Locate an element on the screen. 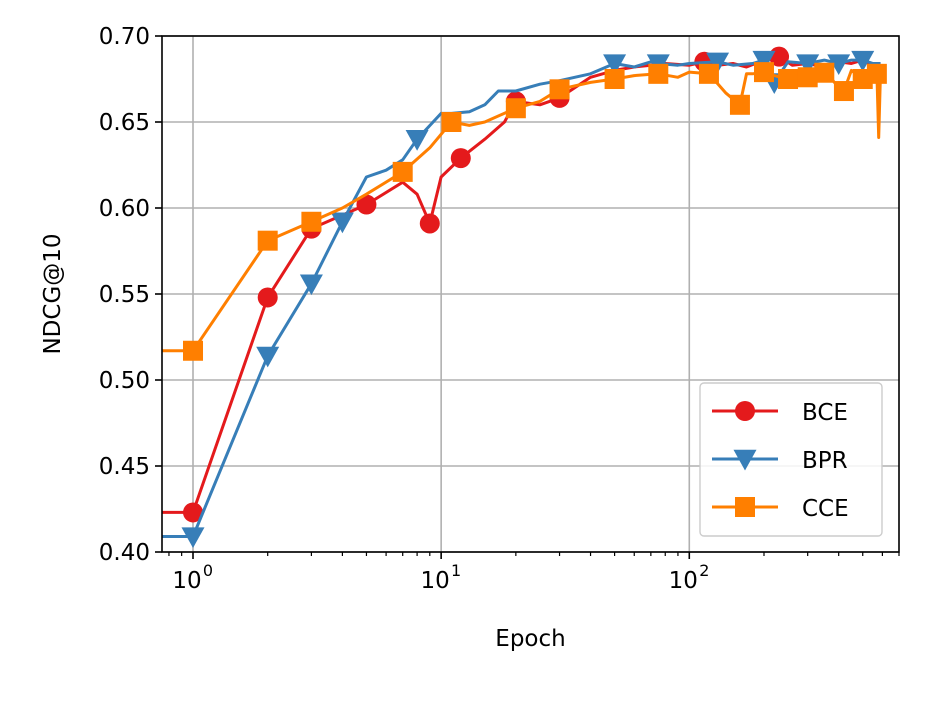 The image size is (934, 701). legend: BCE BPR CCE is located at coordinates (791, 459).